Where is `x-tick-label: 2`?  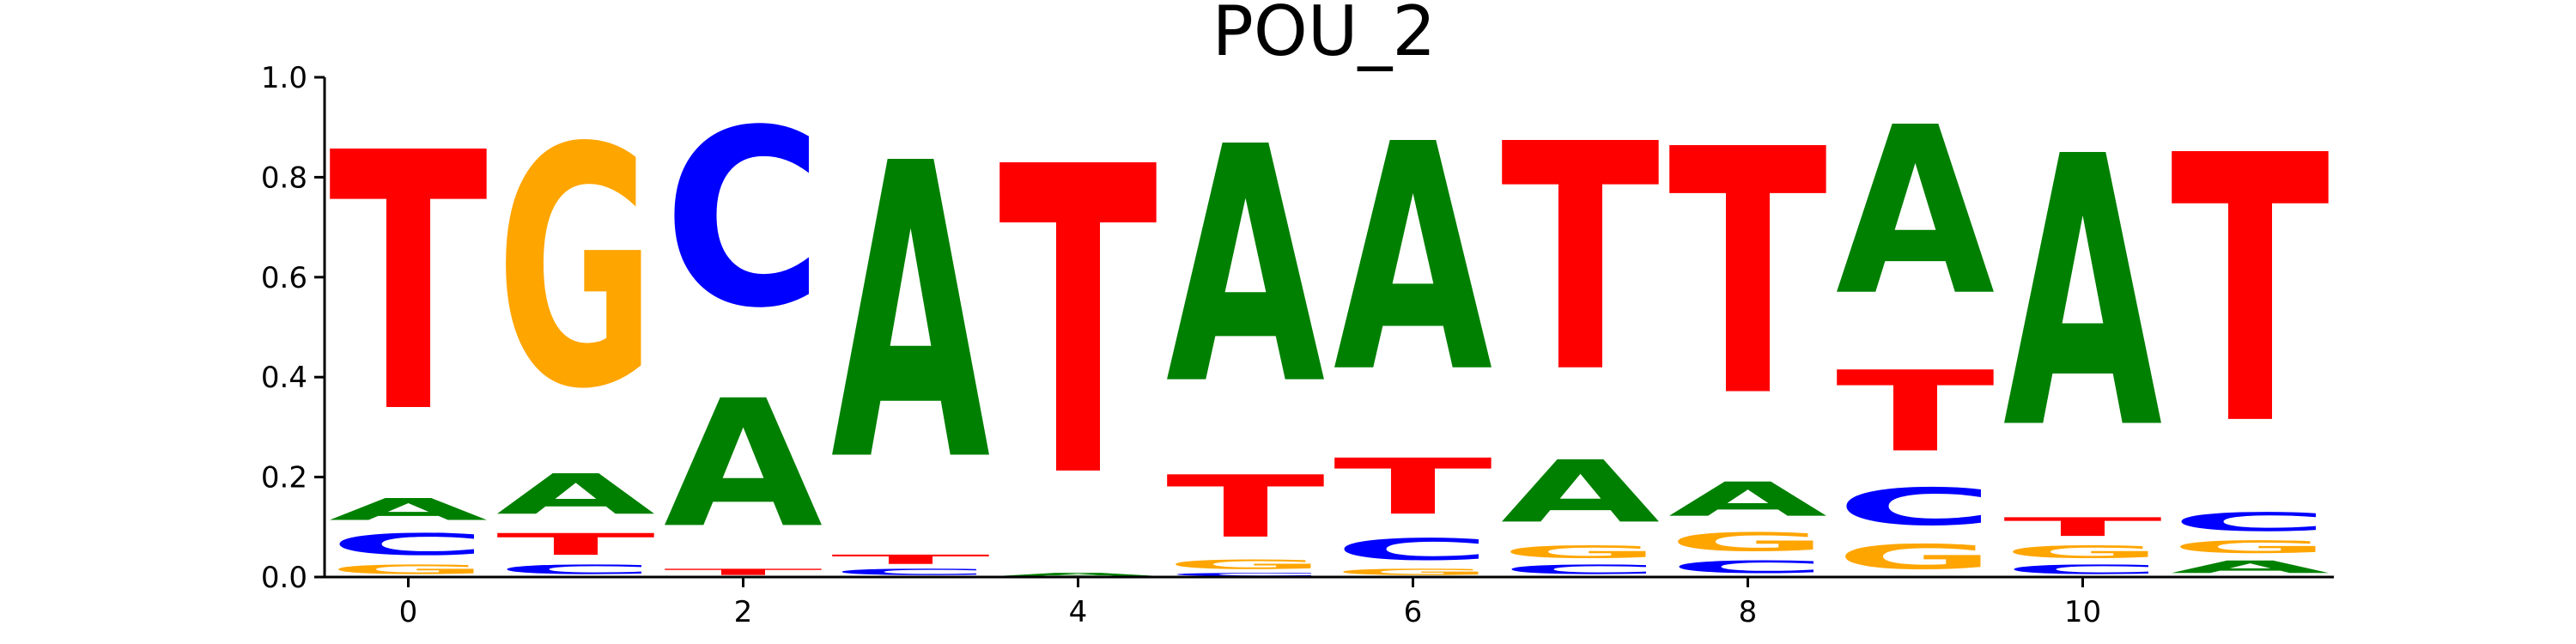
x-tick-label: 2 is located at coordinates (744, 612).